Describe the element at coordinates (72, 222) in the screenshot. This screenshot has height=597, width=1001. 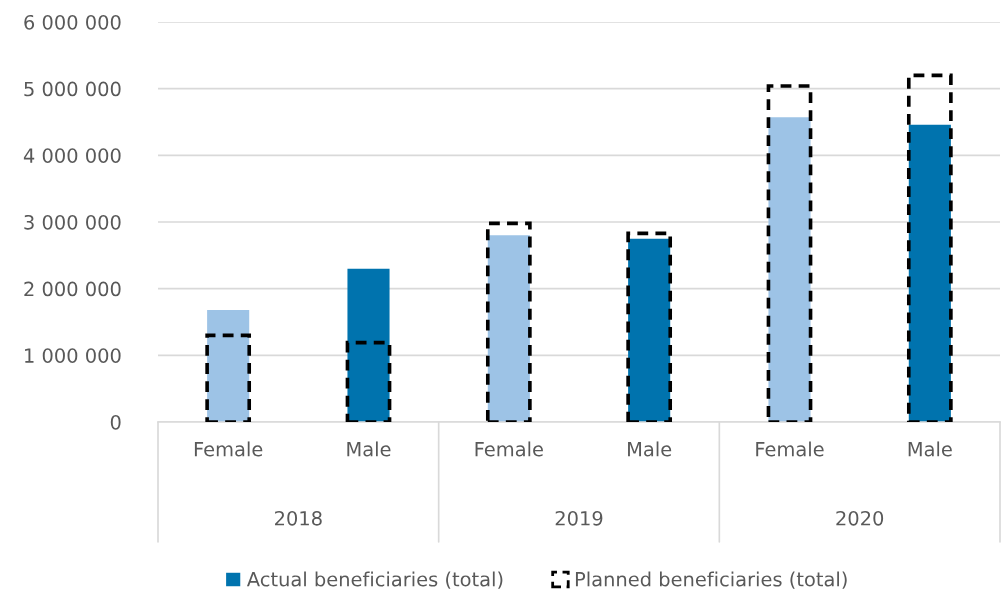
I see `y-tick-label: 3 000 000` at that location.